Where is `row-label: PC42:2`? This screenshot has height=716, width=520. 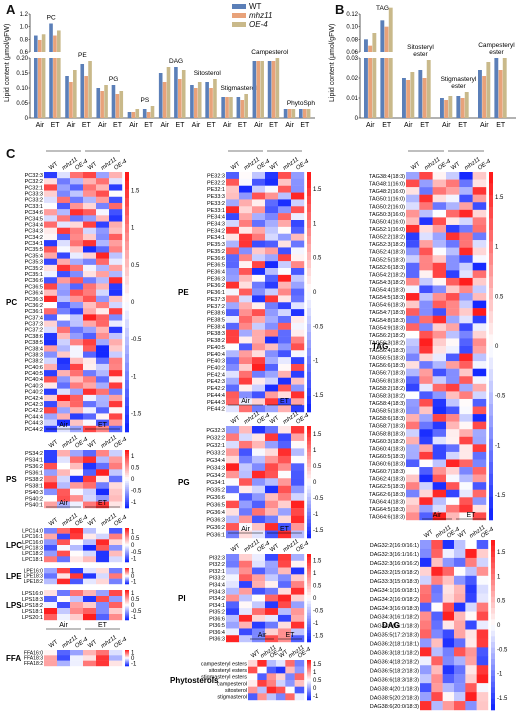 row-label: PC42:2 is located at coordinates (34, 411).